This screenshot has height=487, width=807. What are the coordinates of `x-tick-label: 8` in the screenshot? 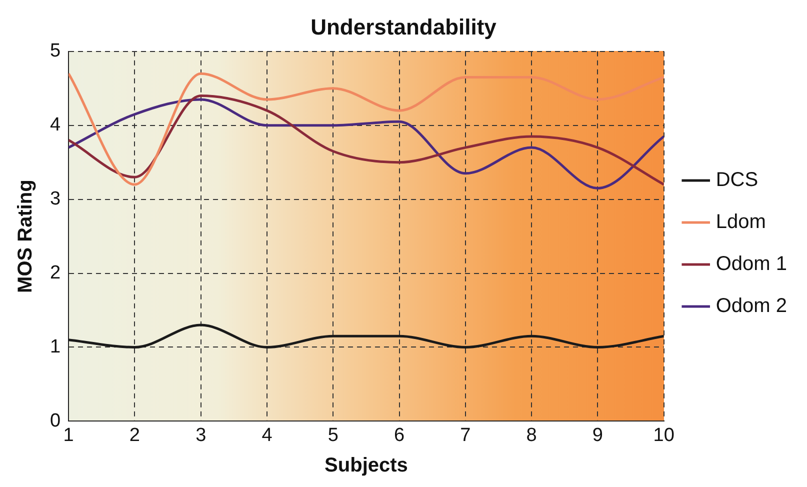 It's located at (531, 435).